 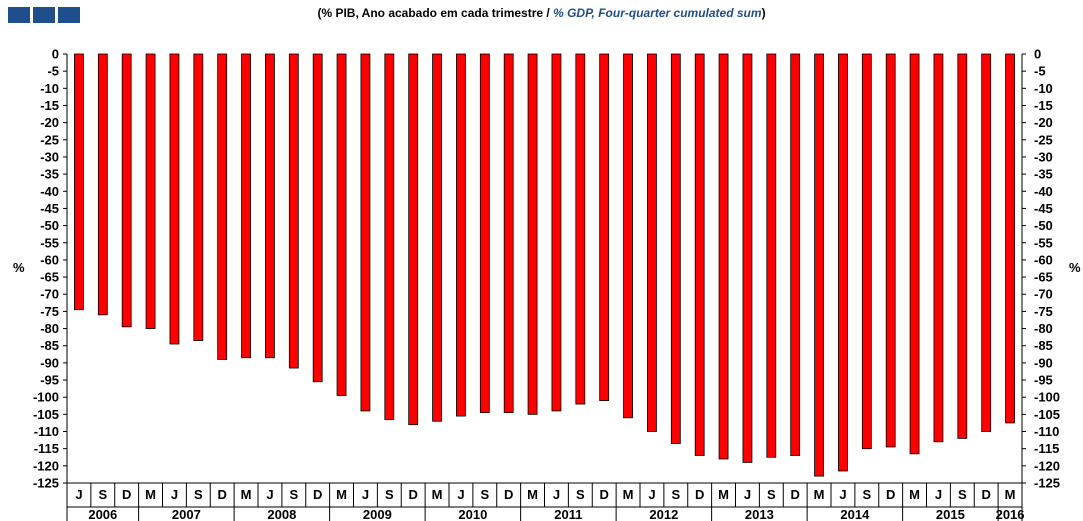 I want to click on y-tick-label-right: 0, so click(x=1037, y=54).